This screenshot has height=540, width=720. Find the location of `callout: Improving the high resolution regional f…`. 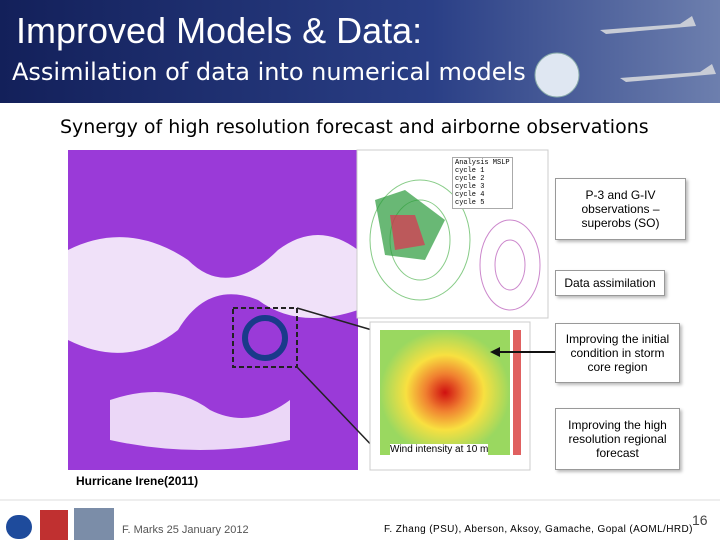

callout: Improving the high resolution regional f… is located at coordinates (617, 439).